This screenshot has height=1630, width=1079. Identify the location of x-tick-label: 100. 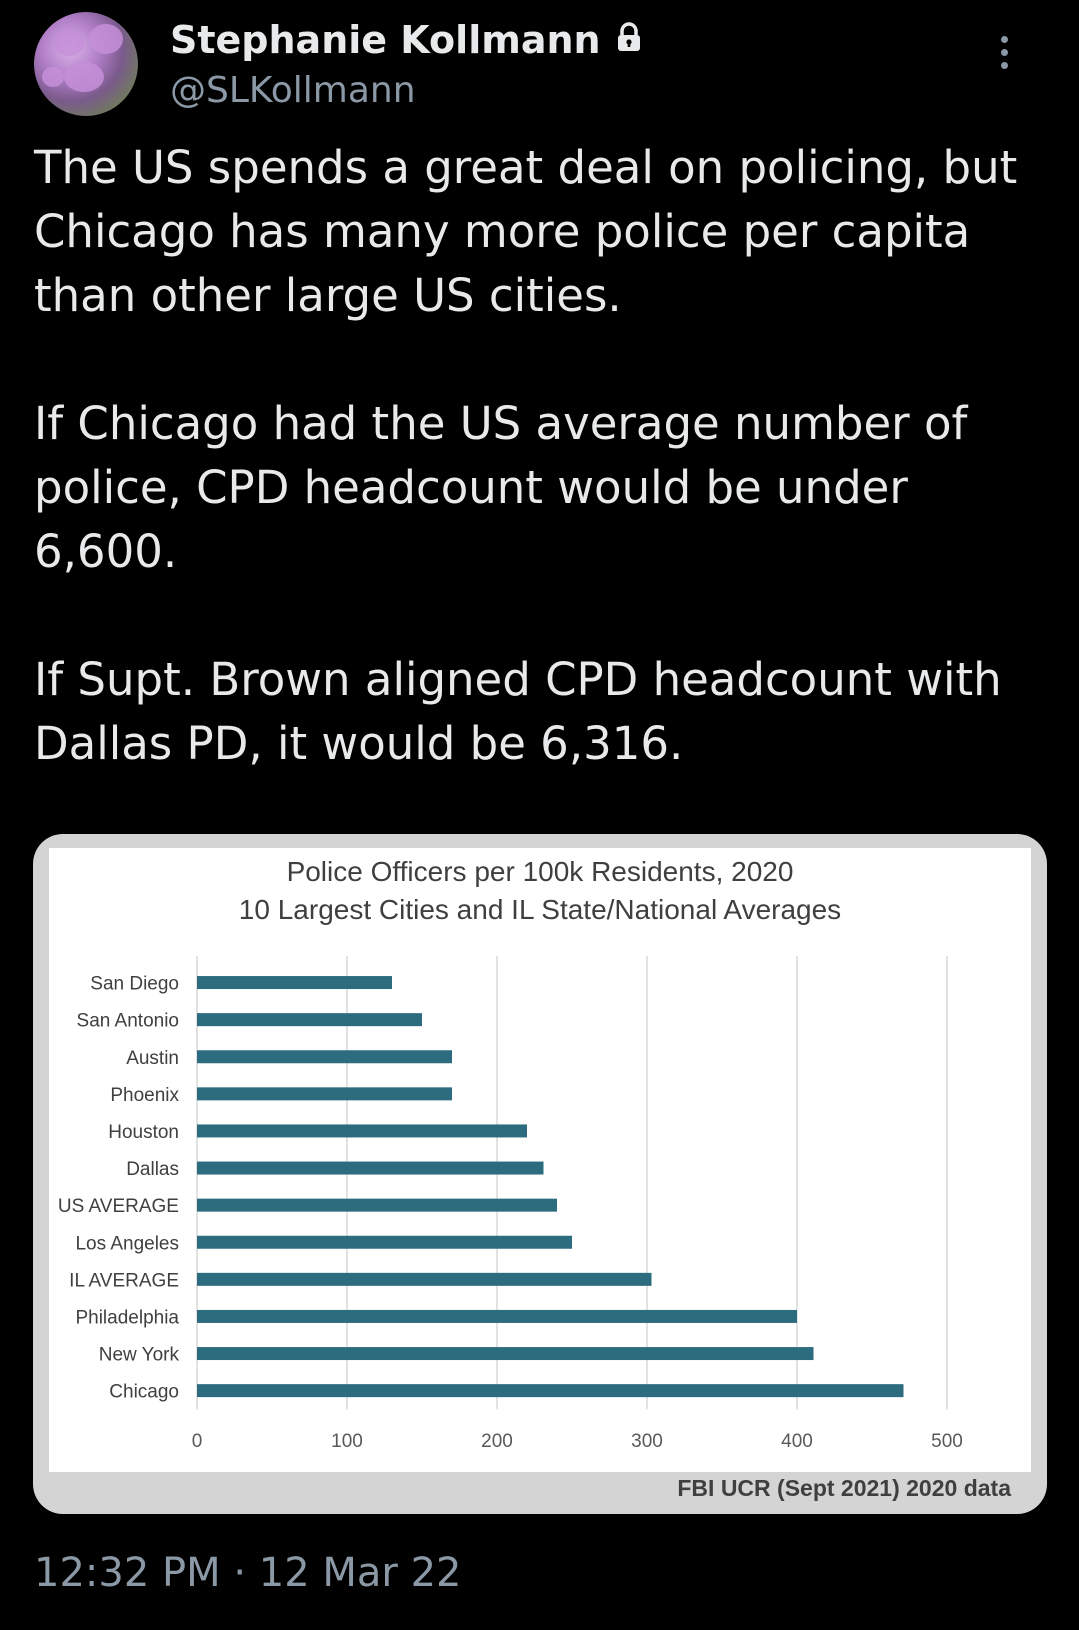
(347, 1441).